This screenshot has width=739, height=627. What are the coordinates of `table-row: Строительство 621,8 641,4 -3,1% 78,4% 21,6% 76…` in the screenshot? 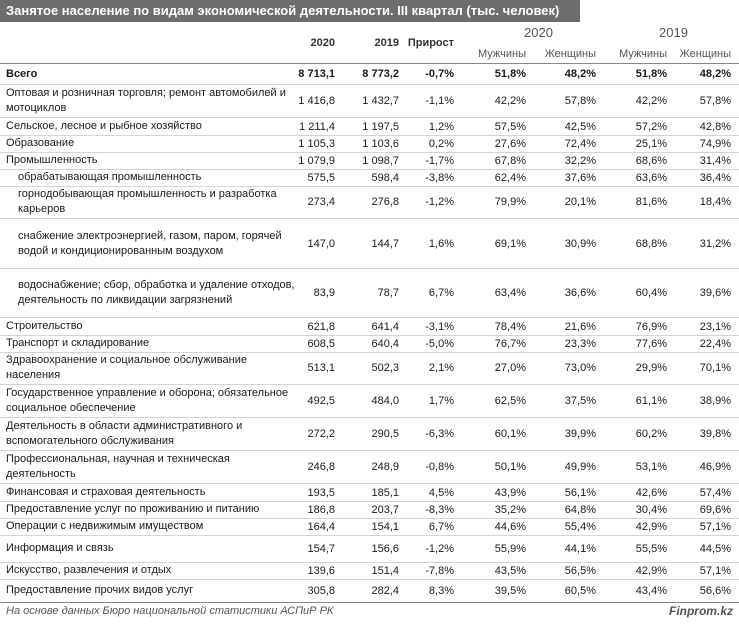 It's located at (369, 326).